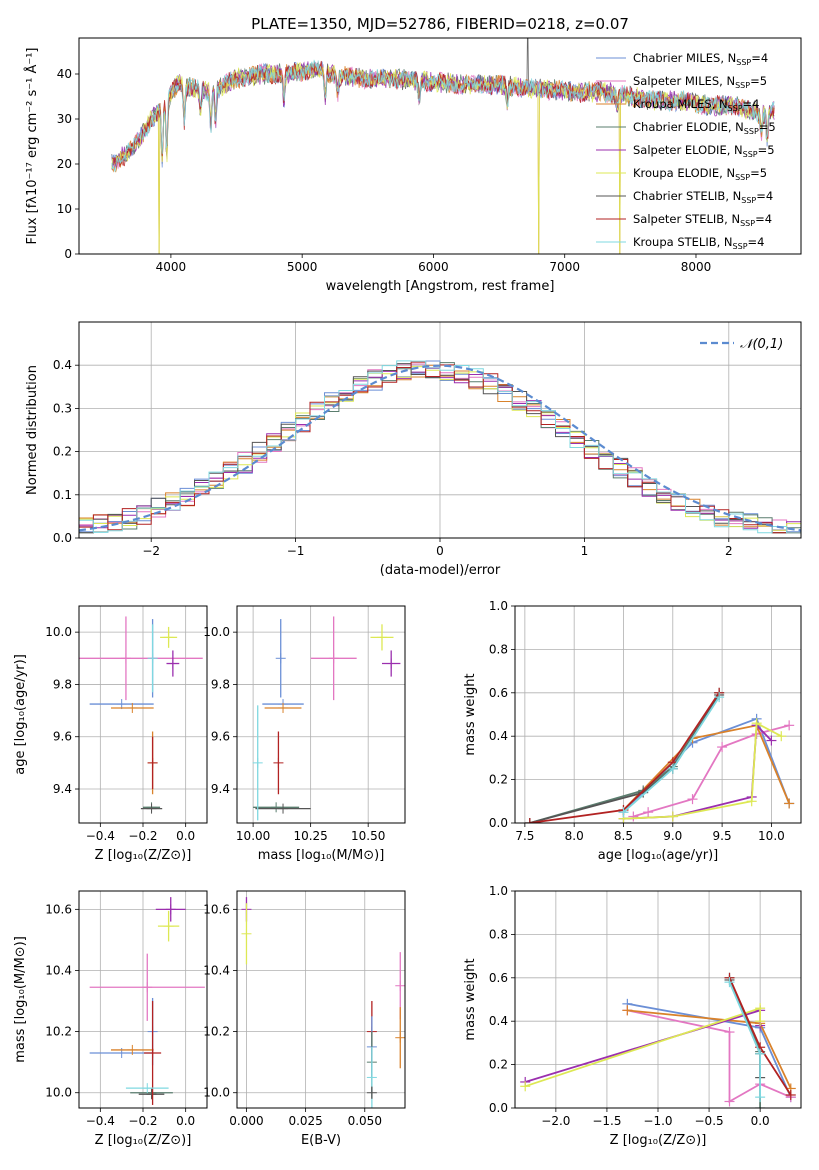  What do you see at coordinates (64, 164) in the screenshot?
I see `y-tick-label: 20` at bounding box center [64, 164].